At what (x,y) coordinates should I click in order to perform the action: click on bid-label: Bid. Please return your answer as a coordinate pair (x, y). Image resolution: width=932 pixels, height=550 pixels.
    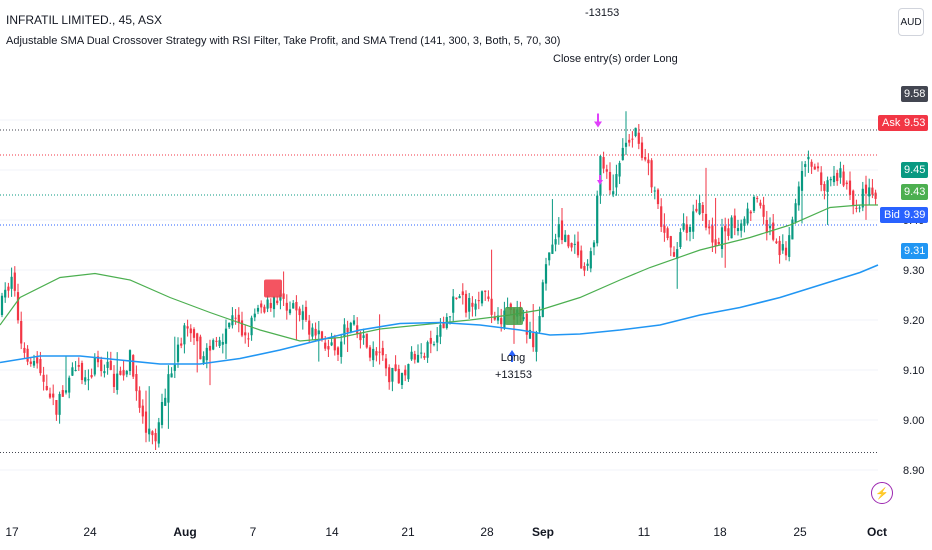
    Looking at the image, I should click on (892, 215).